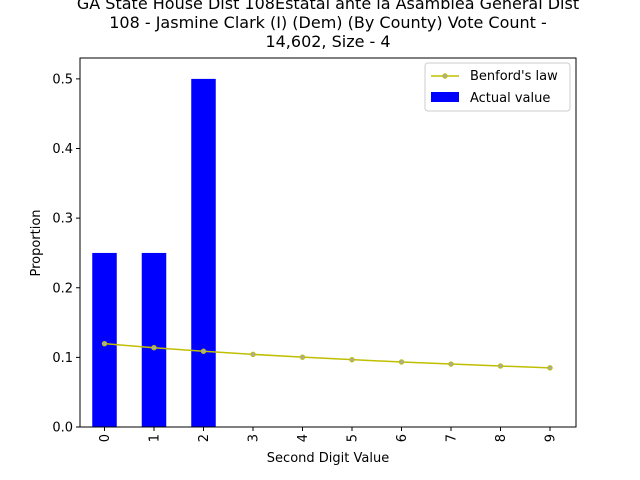 This screenshot has height=480, width=640. I want to click on legend-actual-swatch, so click(445, 97).